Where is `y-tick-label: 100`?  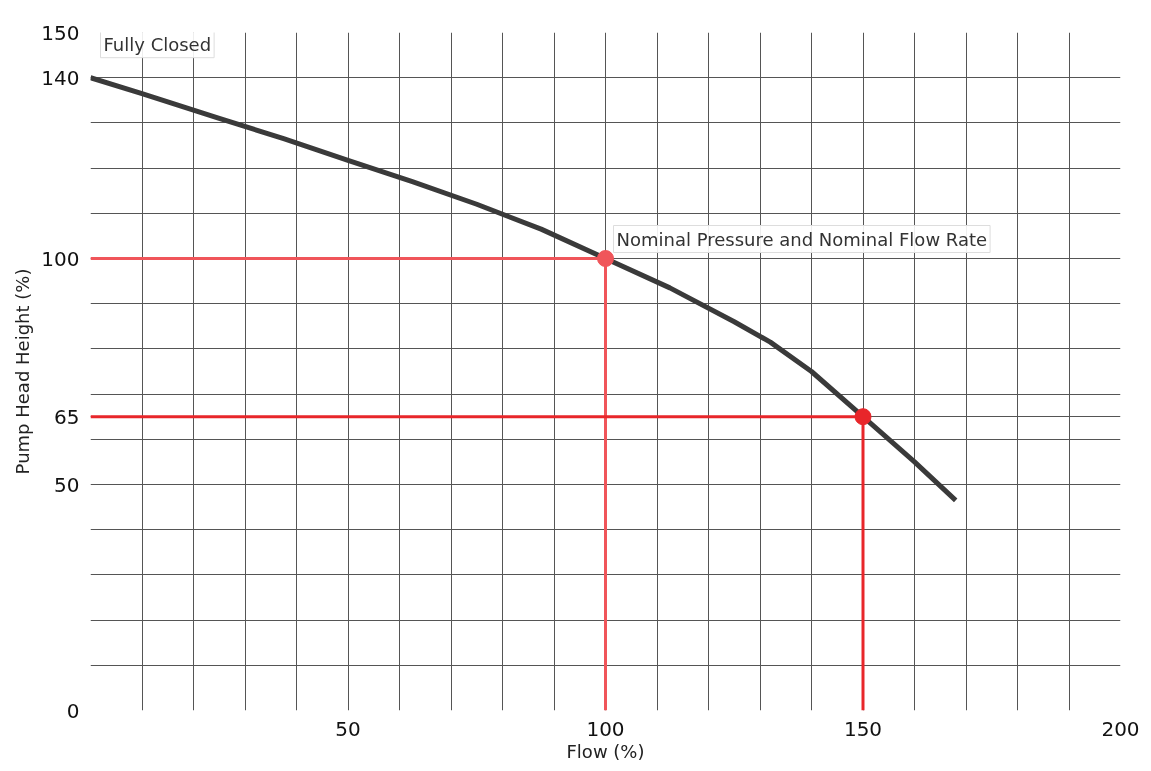
y-tick-label: 100 is located at coordinates (60, 258).